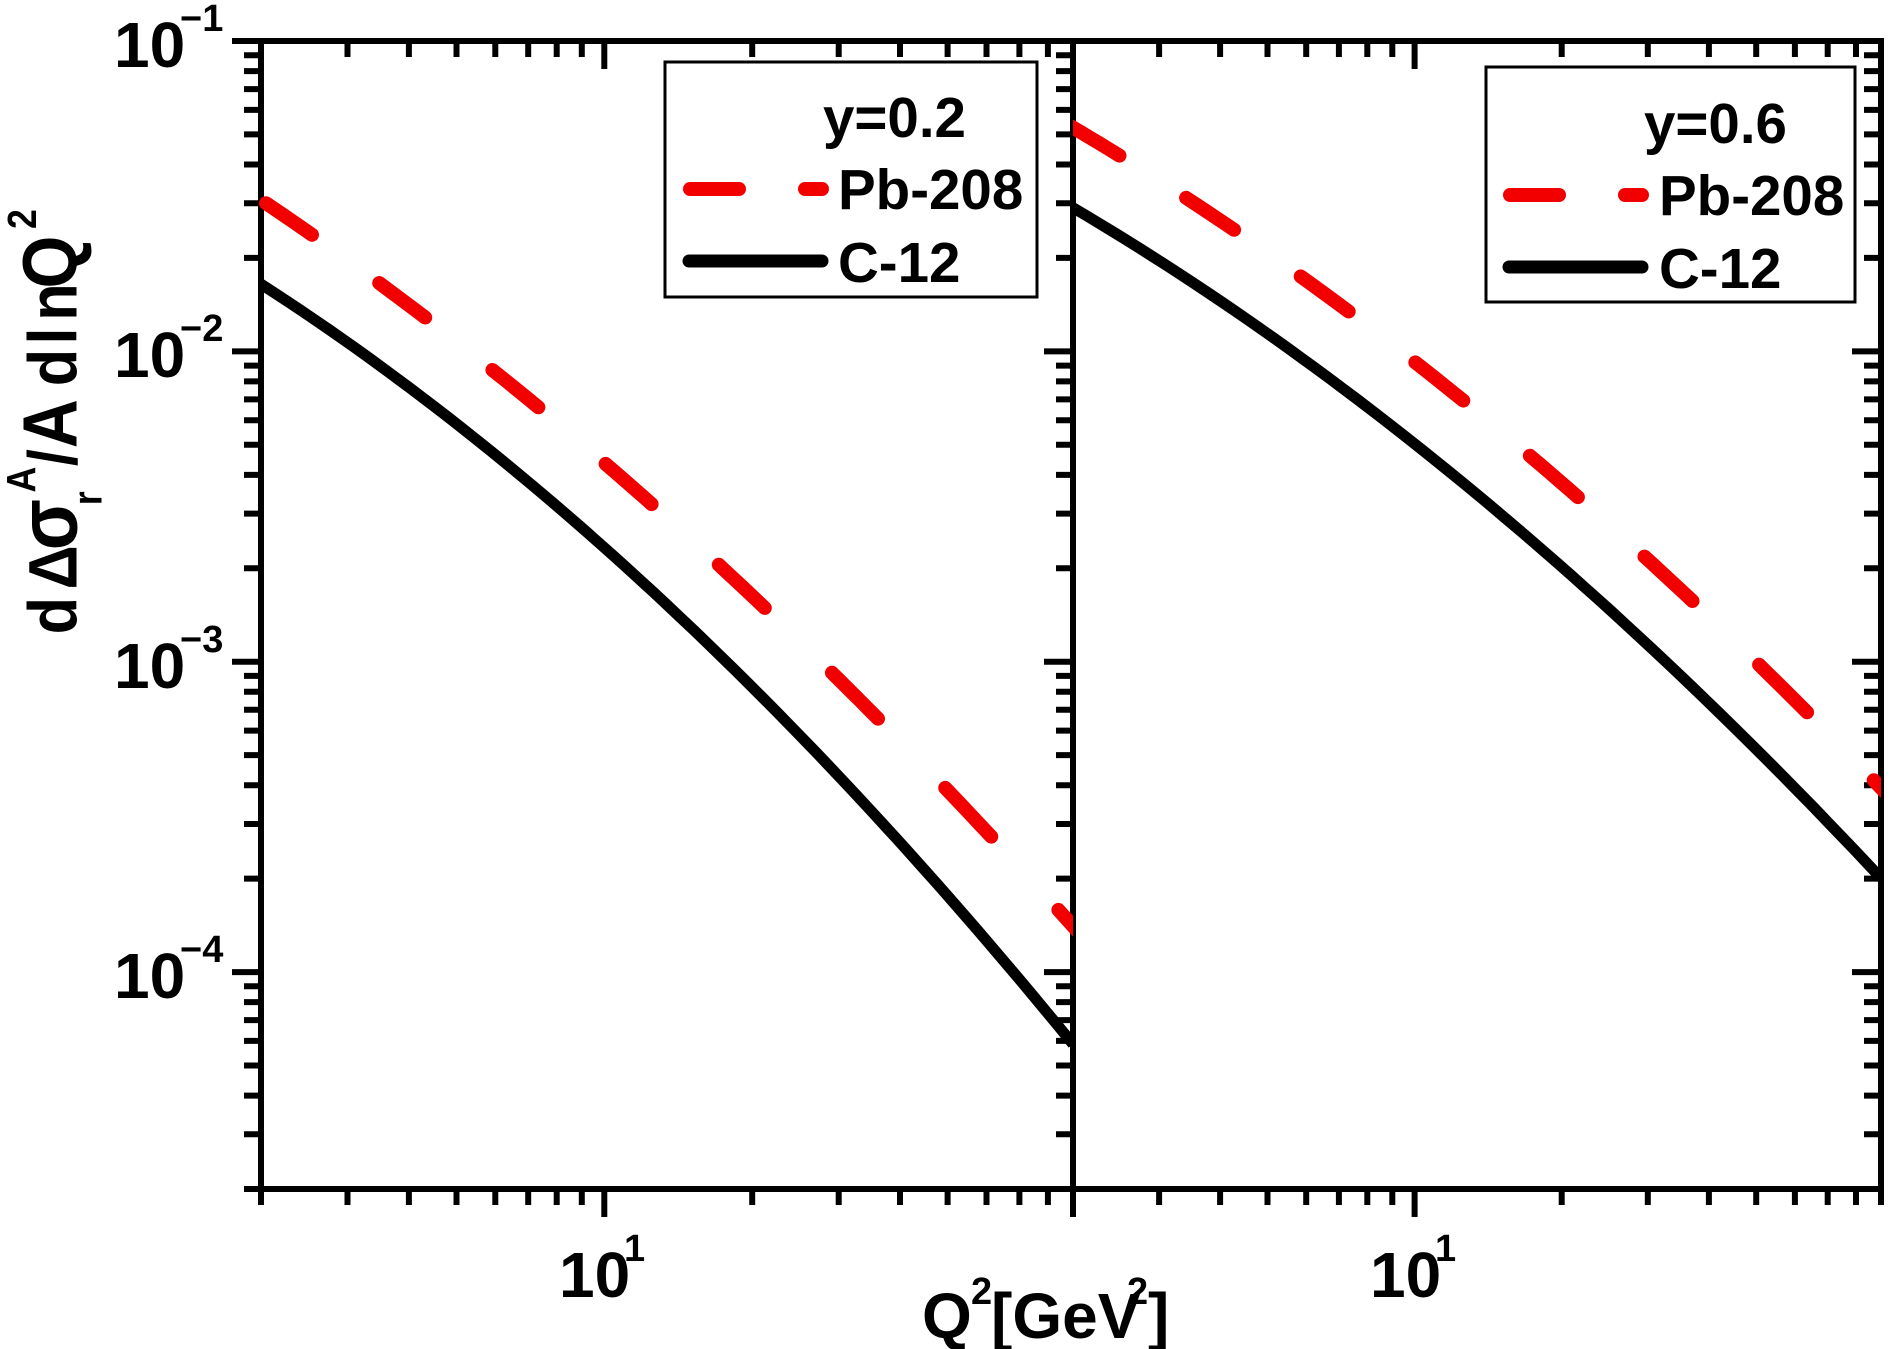  I want to click on svg-text: r, so click(89, 498).